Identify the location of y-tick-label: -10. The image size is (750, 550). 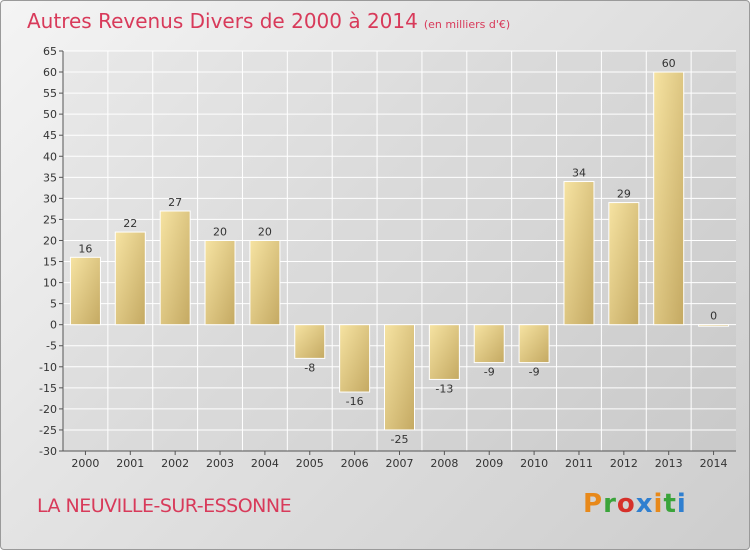
(48, 367).